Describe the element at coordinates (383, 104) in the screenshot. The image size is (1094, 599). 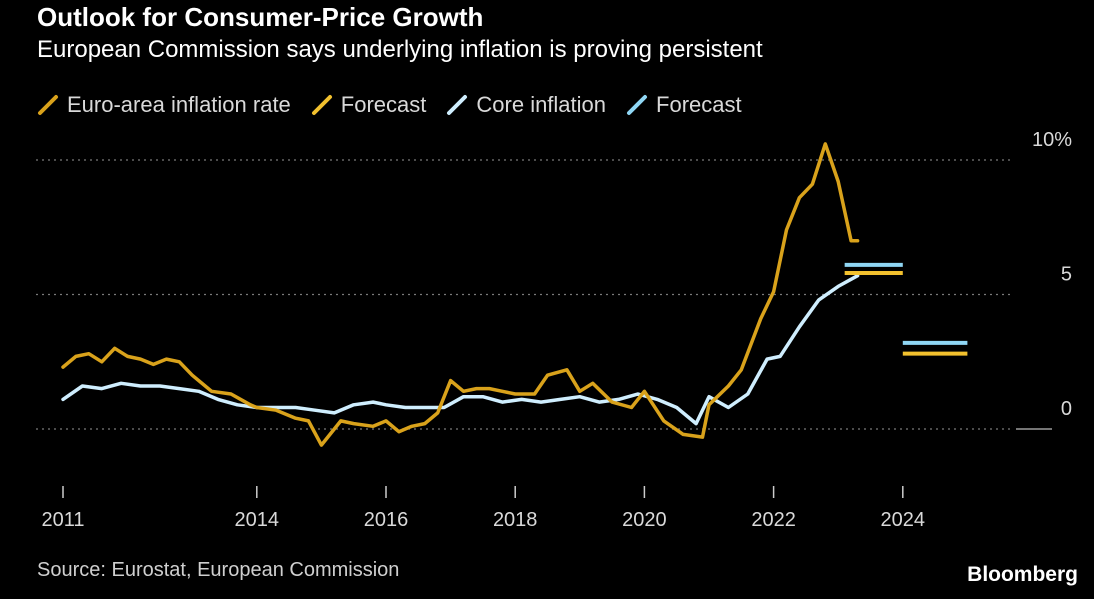
I see `legend-label-inflation-forecast: Forecast` at that location.